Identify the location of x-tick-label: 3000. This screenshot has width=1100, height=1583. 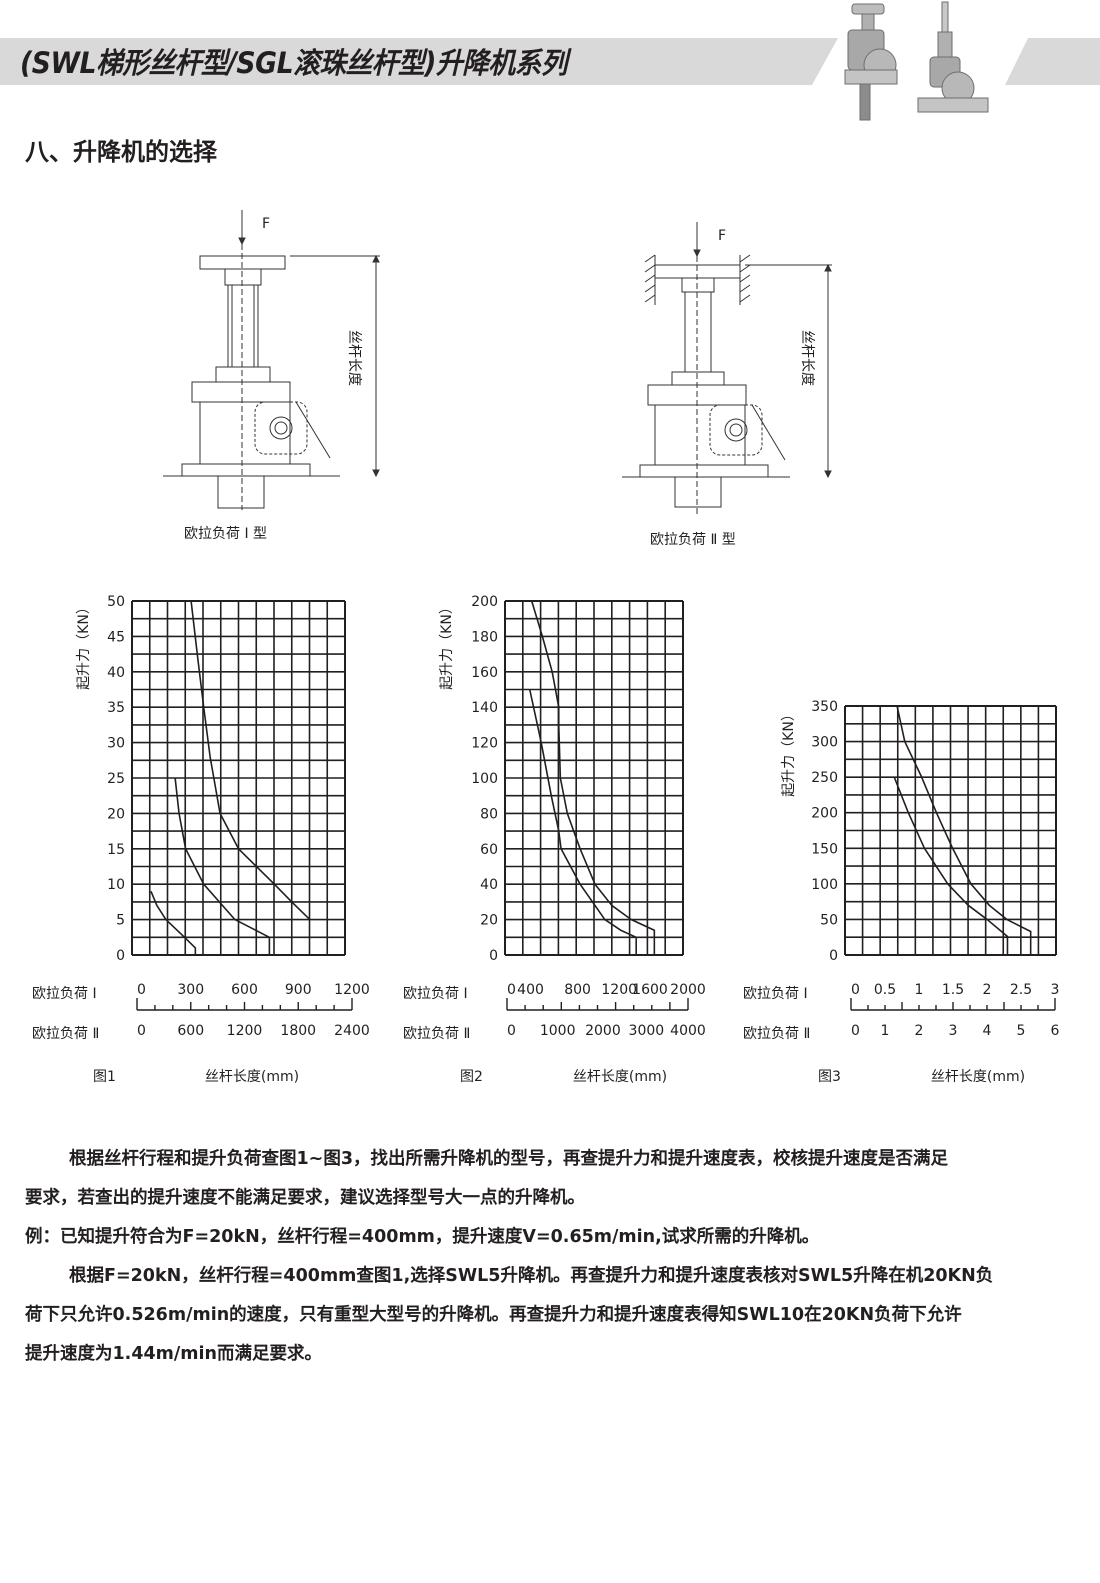
(647, 1031).